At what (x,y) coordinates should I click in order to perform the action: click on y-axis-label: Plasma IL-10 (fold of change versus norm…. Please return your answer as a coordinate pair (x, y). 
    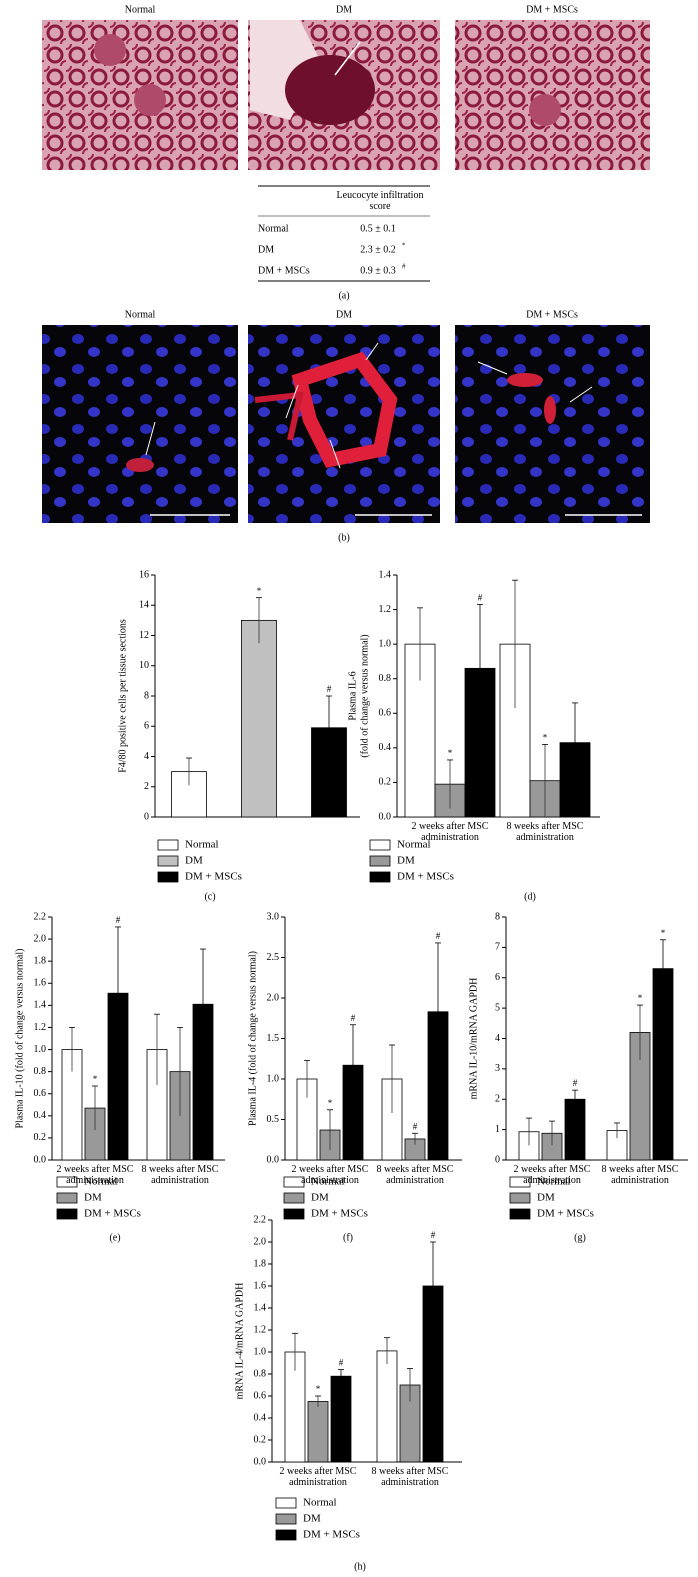
    Looking at the image, I should click on (19, 1039).